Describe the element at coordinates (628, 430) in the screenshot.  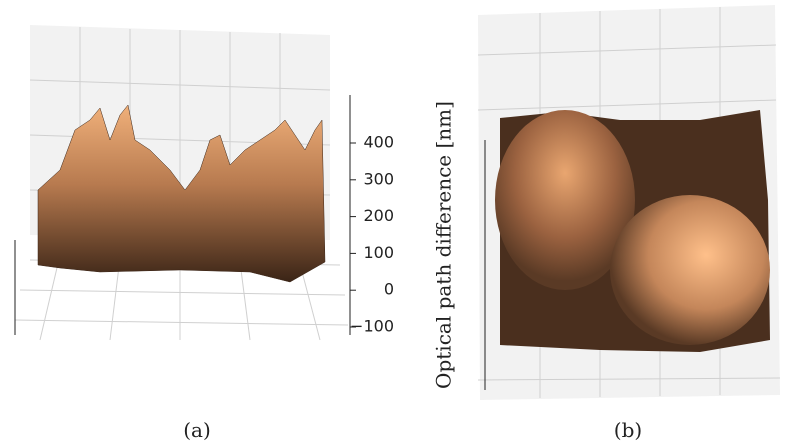
I see `caption: (b)` at that location.